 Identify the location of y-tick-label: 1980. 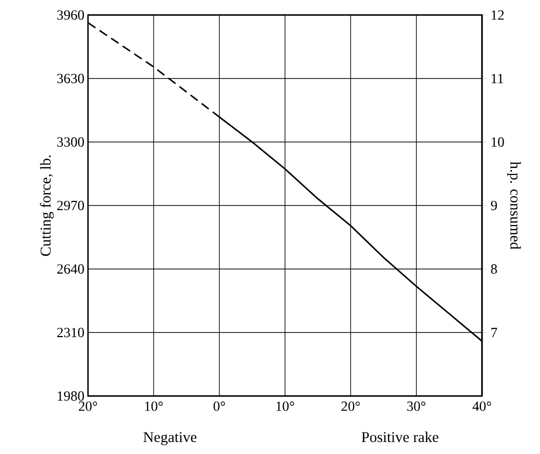
(71, 396).